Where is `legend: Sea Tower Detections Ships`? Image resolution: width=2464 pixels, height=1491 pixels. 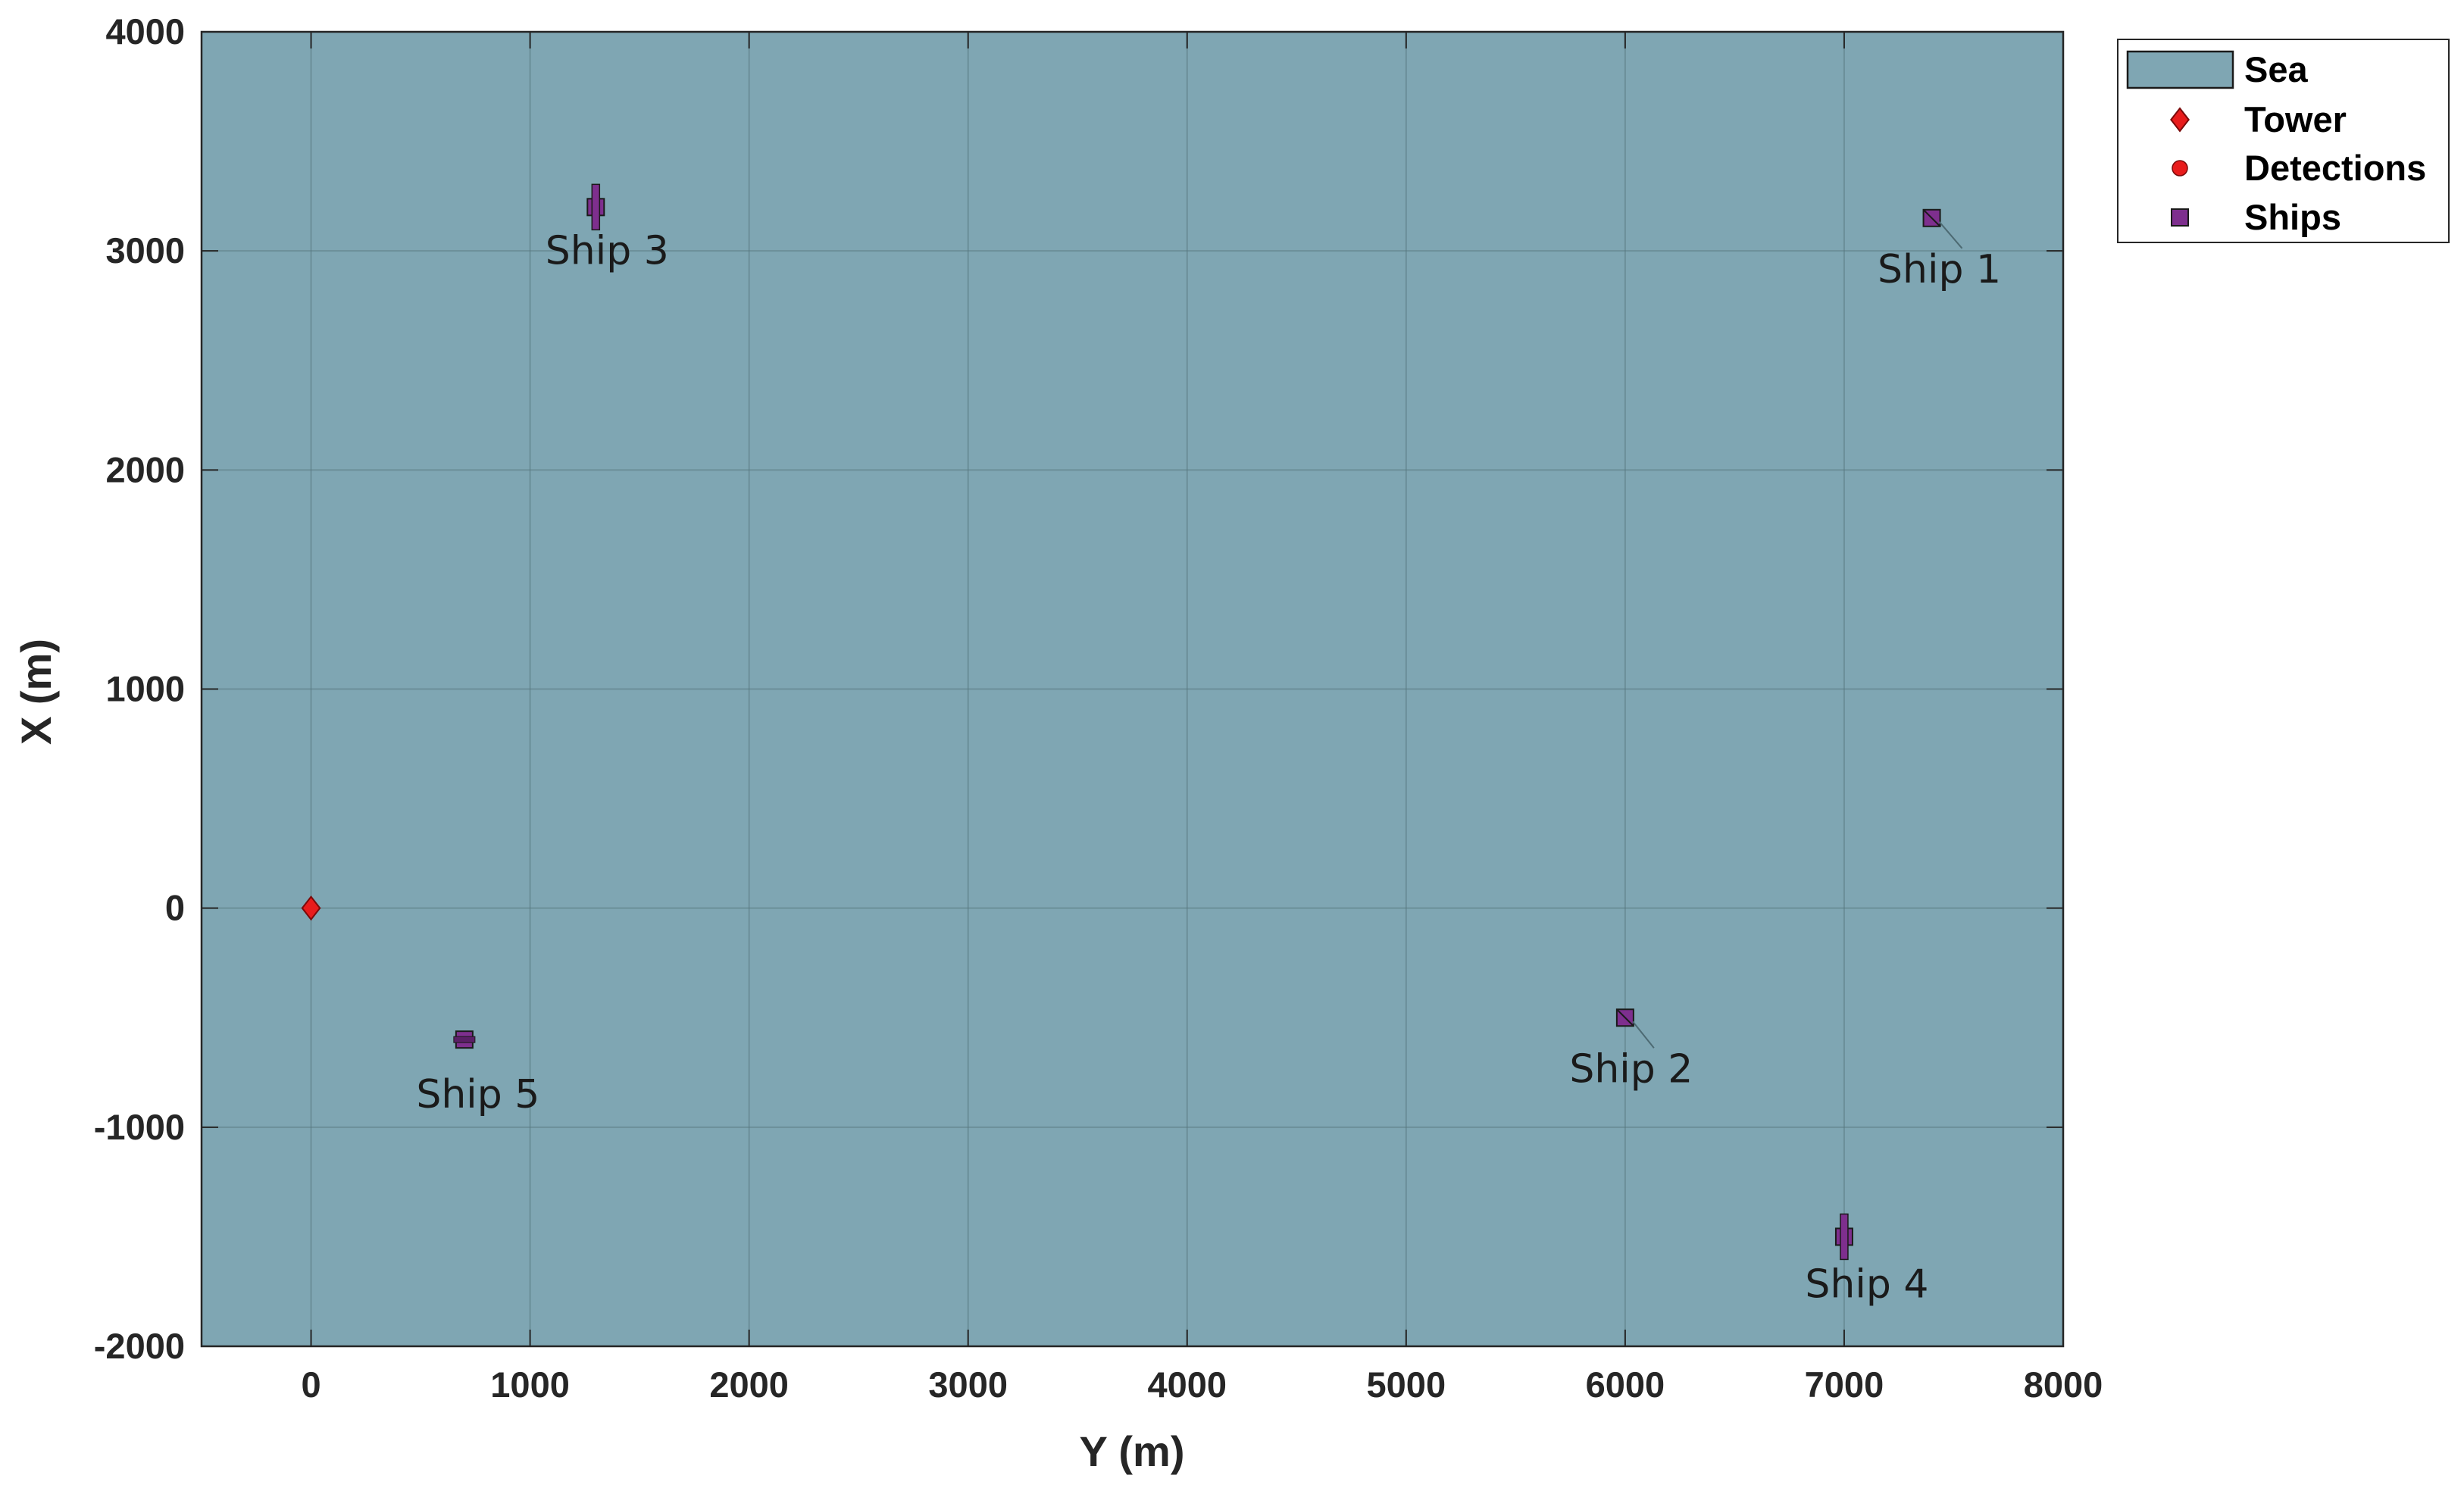 legend: Sea Tower Detections Ships is located at coordinates (2283, 141).